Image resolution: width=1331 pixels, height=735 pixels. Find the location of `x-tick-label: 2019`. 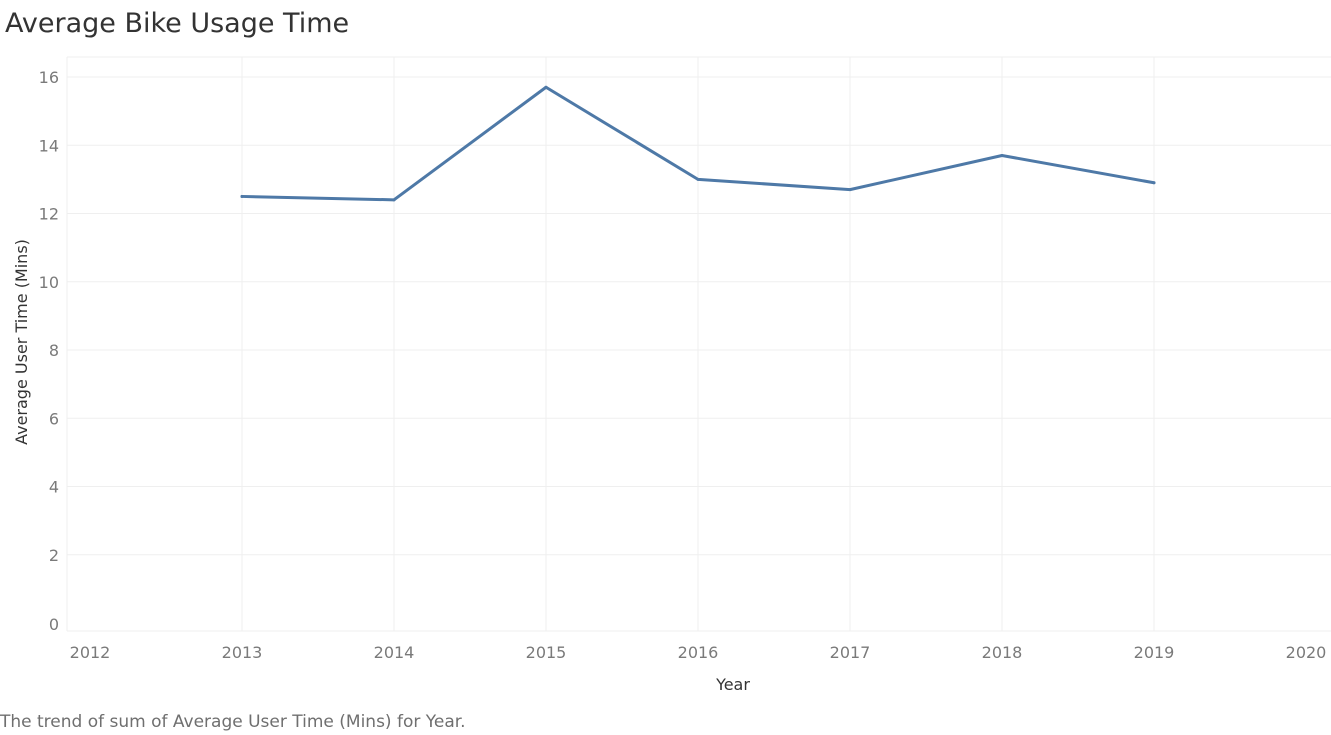

x-tick-label: 2019 is located at coordinates (1154, 652).